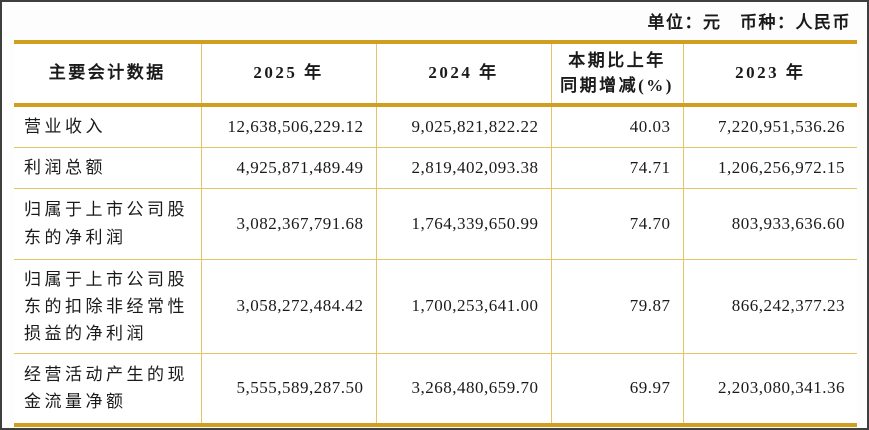  Describe the element at coordinates (463, 74) in the screenshot. I see `header-year-2024: 2024 年` at that location.